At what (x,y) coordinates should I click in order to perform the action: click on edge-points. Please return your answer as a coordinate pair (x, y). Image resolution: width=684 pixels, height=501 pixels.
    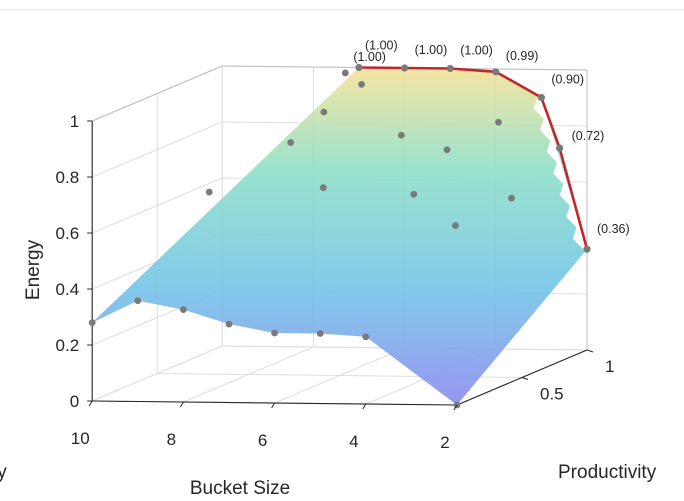
    Looking at the image, I should click on (274, 353).